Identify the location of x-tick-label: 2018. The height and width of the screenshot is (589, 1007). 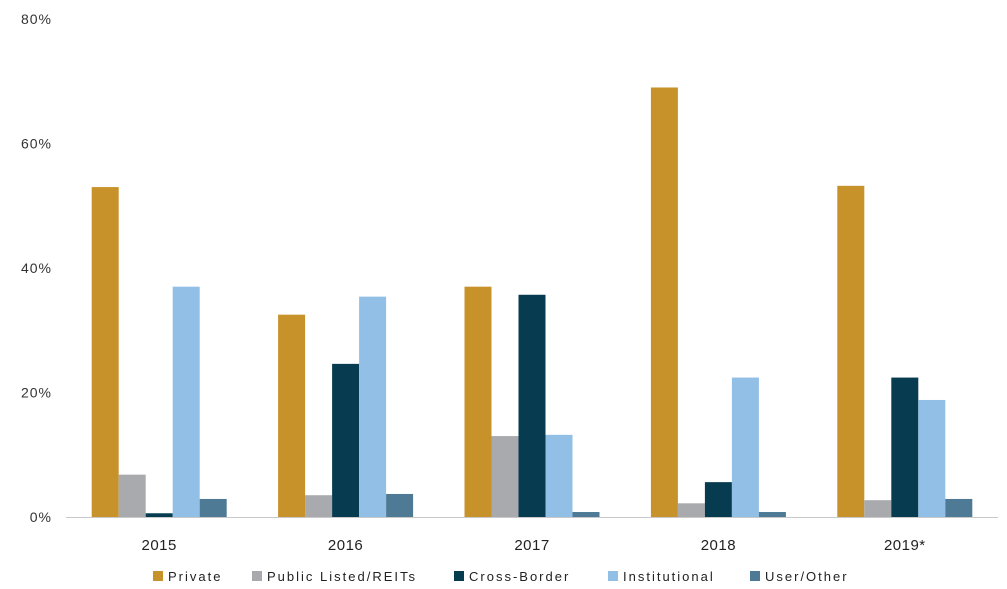
(718, 545).